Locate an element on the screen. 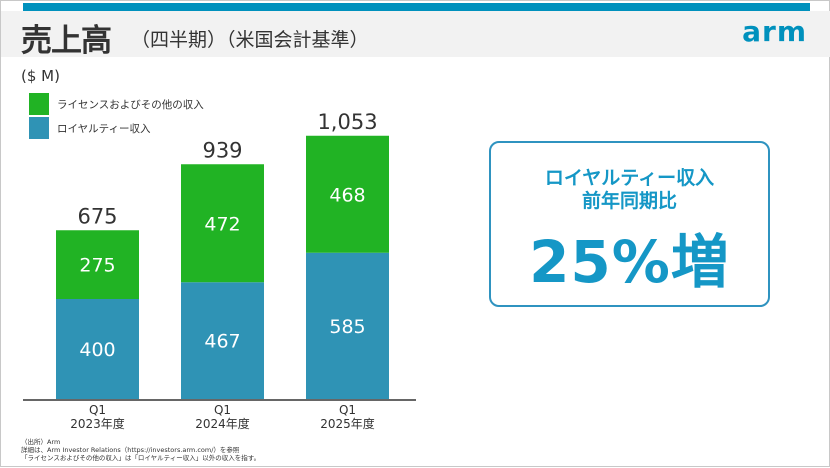 This screenshot has width=830, height=468. legend-label: ロイヤルティー収入 is located at coordinates (104, 128).